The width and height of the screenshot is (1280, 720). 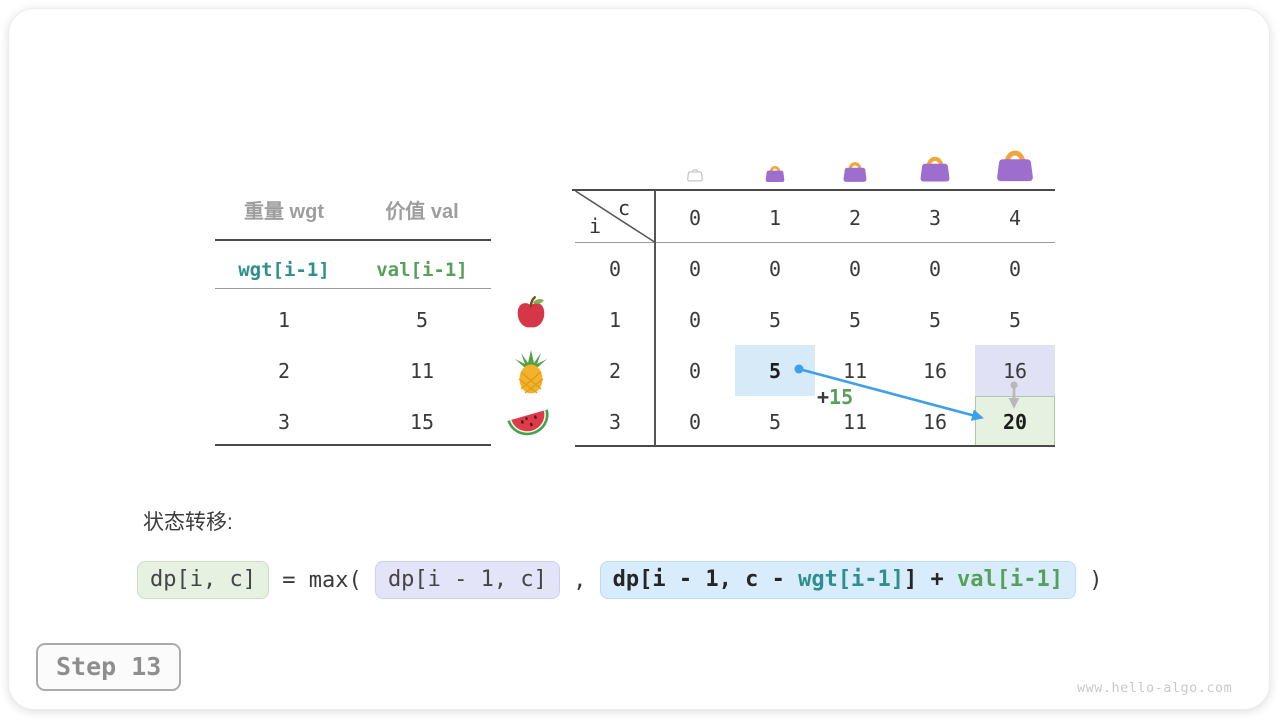 I want to click on item-table-header-val: 价值 val, so click(x=422, y=212).